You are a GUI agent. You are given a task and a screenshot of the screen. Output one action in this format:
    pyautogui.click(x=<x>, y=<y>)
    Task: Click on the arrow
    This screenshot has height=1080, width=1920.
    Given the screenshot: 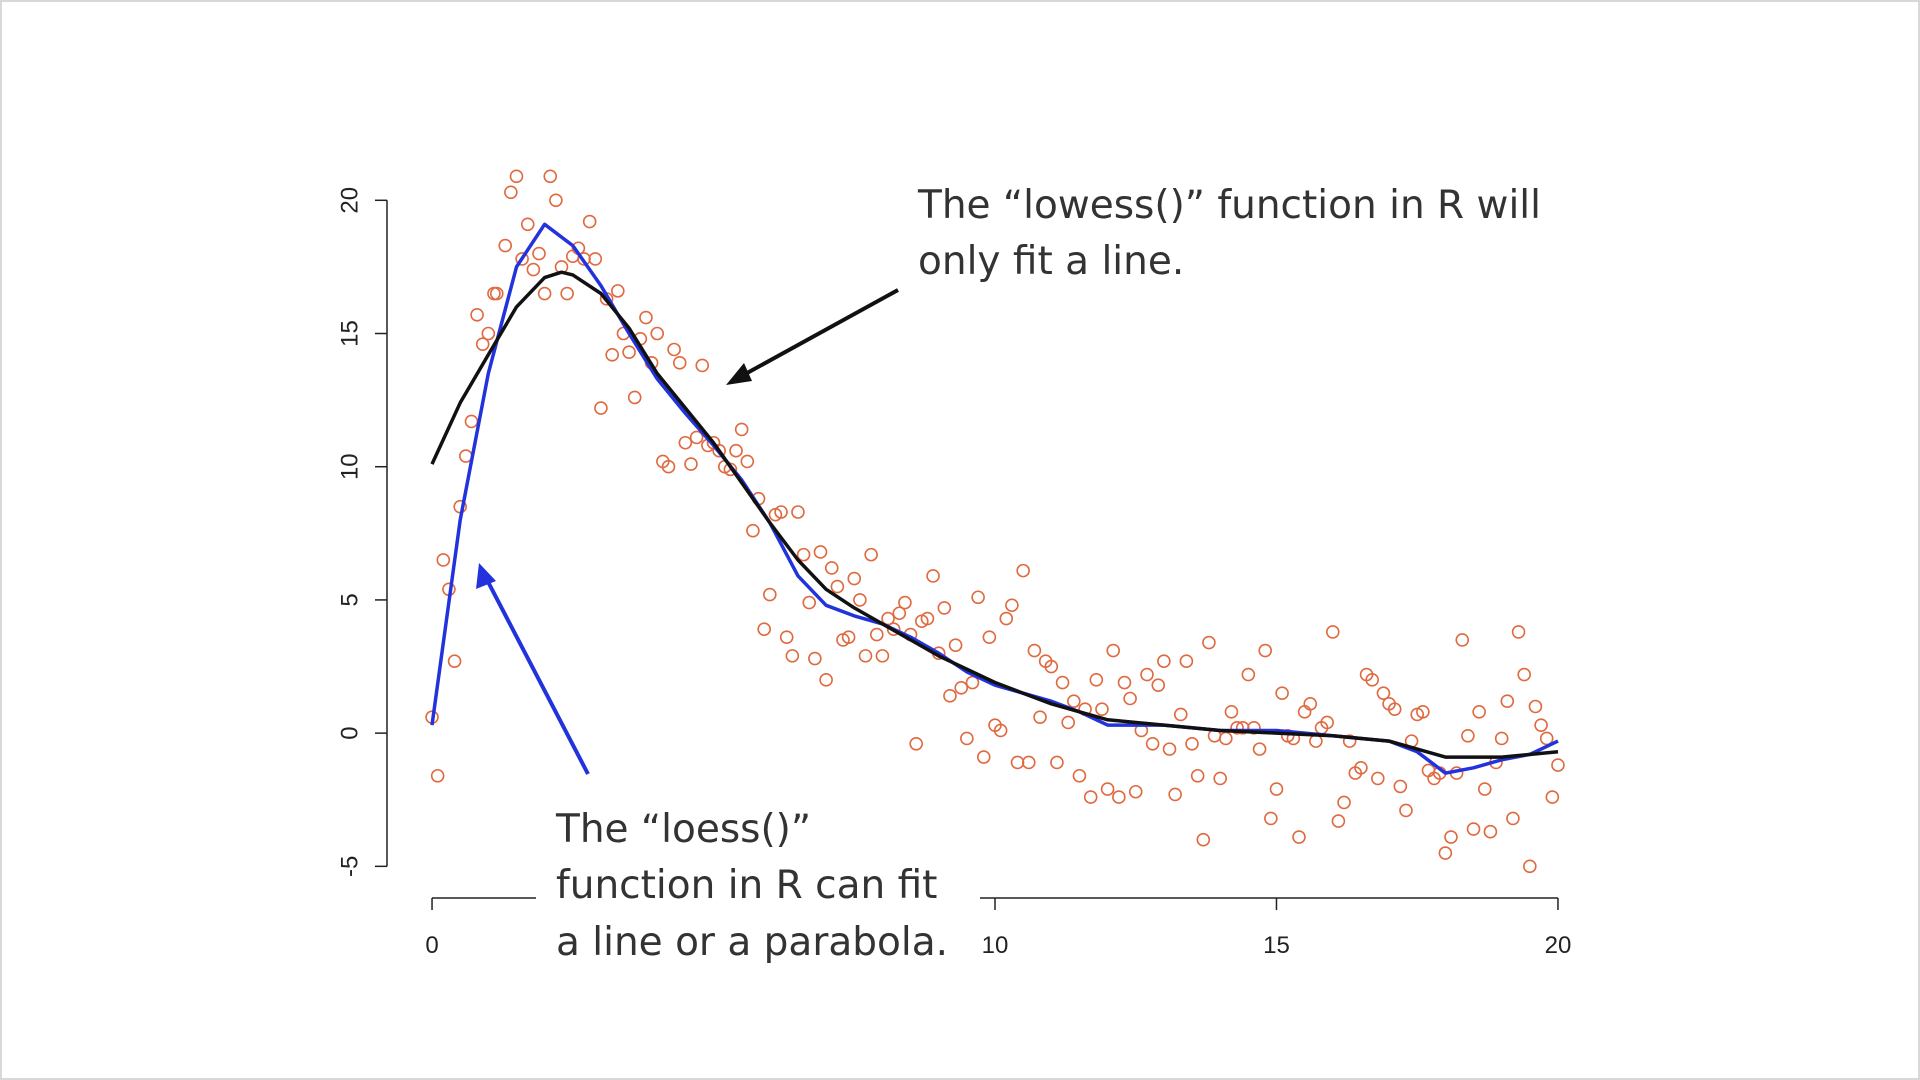 What is the action you would take?
    pyautogui.click(x=536, y=675)
    